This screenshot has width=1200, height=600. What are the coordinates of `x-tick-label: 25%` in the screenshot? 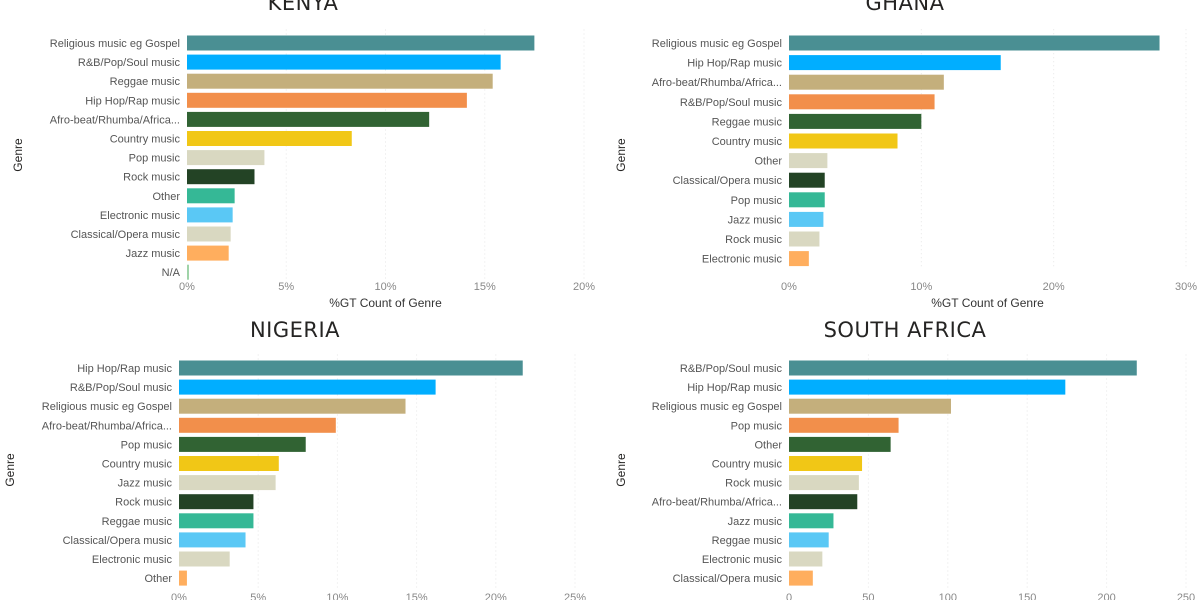 It's located at (575, 596).